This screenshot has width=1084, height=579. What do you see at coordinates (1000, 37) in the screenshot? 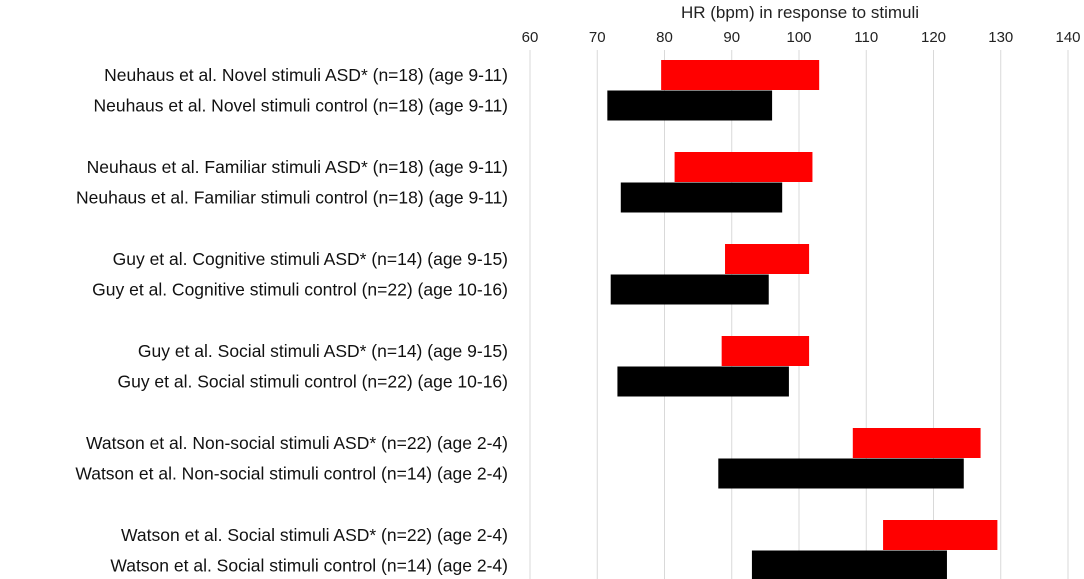
I see `x-tick-label: 130` at bounding box center [1000, 37].